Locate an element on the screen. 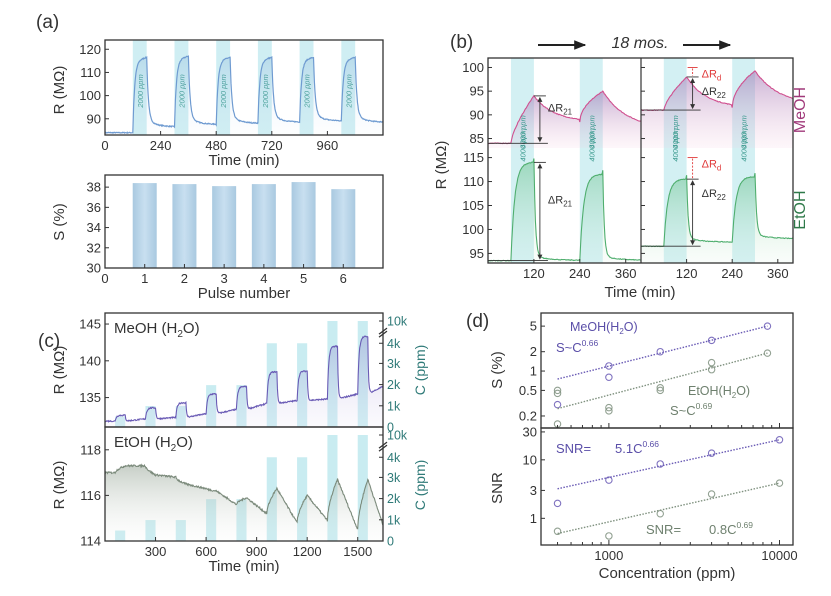 This screenshot has height=596, width=831. c-etoh-line is located at coordinates (244, 496).